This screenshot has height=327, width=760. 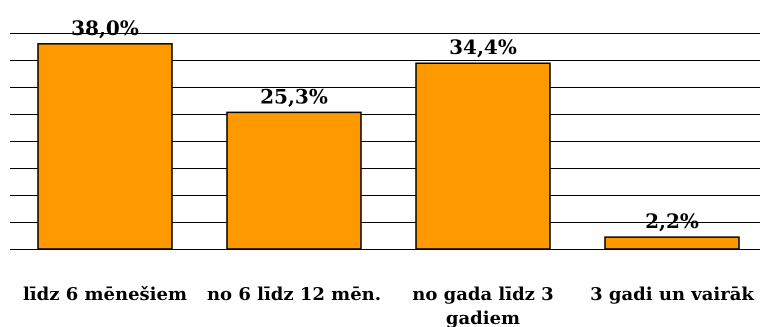 What do you see at coordinates (294, 96) in the screenshot?
I see `data-label-2: 25,3%` at bounding box center [294, 96].